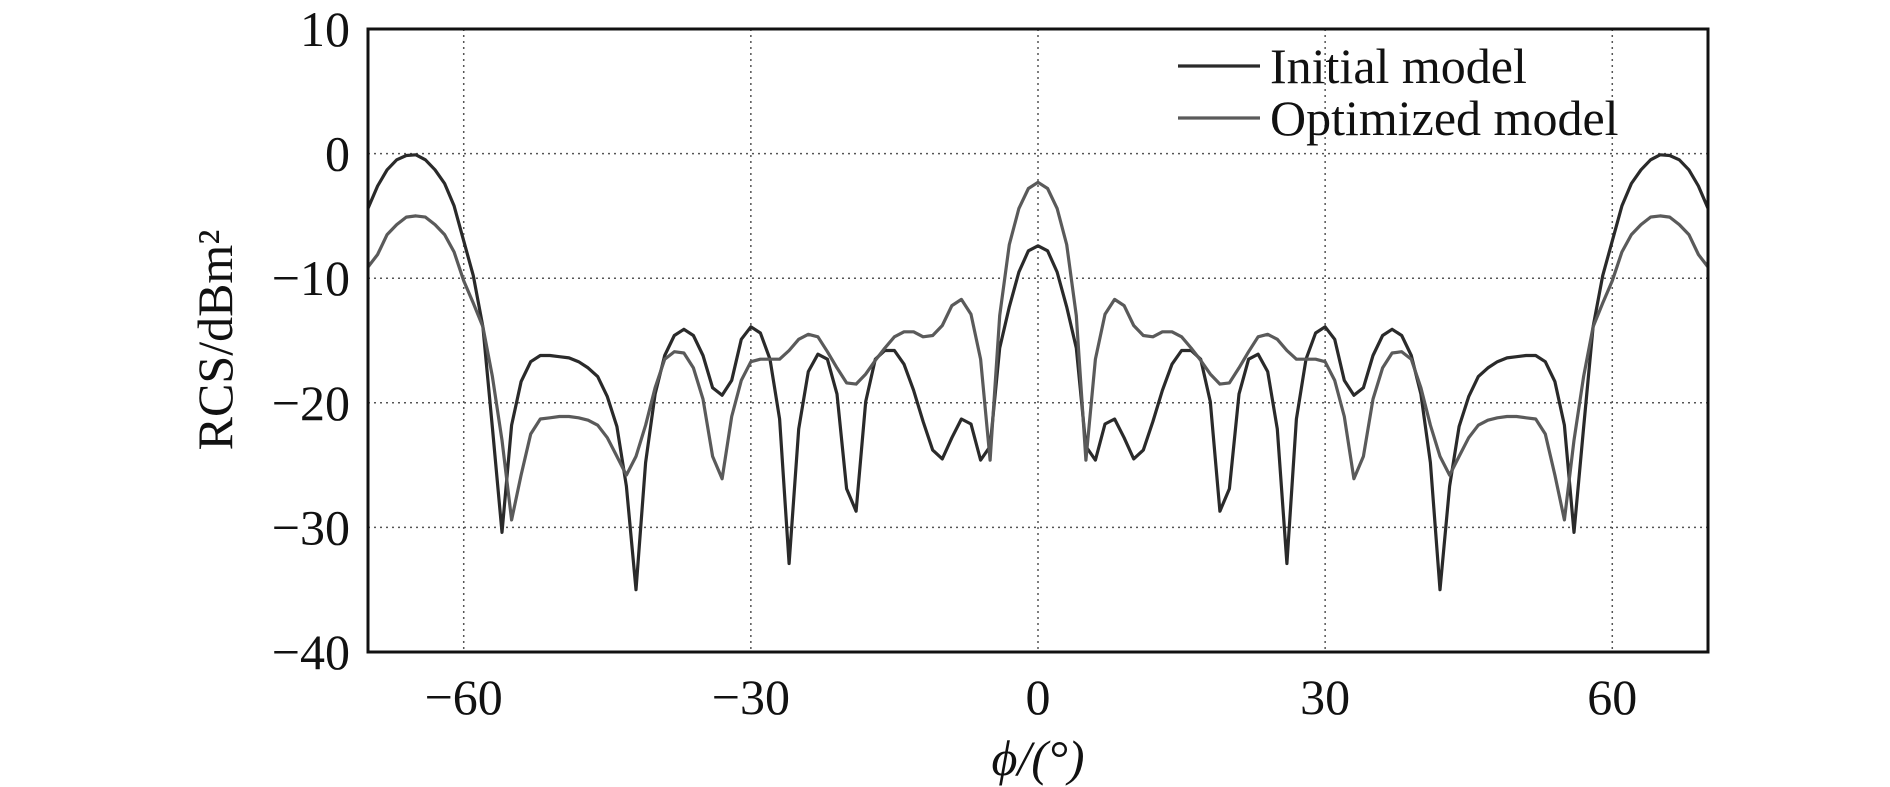 Image resolution: width=1890 pixels, height=787 pixels. I want to click on x-axis-label: ϕ/(°), so click(1037, 758).